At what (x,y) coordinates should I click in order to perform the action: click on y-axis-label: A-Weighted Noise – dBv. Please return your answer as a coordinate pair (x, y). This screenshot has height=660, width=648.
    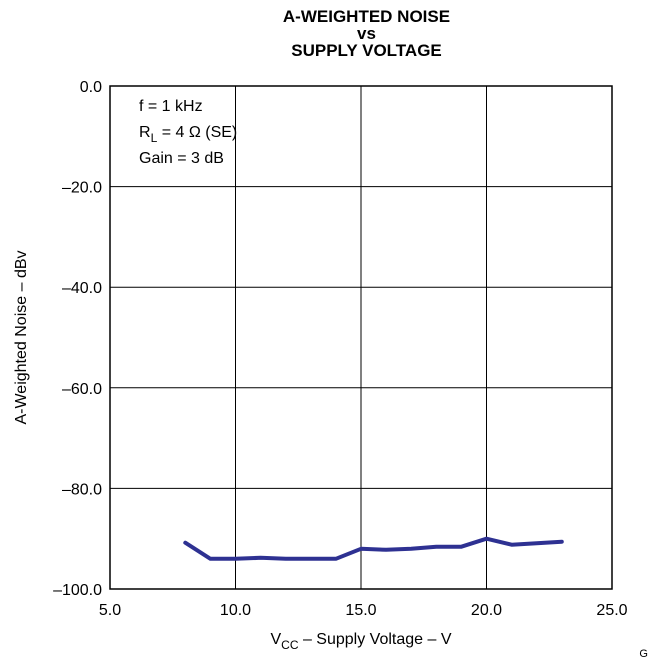
    Looking at the image, I should click on (21, 337).